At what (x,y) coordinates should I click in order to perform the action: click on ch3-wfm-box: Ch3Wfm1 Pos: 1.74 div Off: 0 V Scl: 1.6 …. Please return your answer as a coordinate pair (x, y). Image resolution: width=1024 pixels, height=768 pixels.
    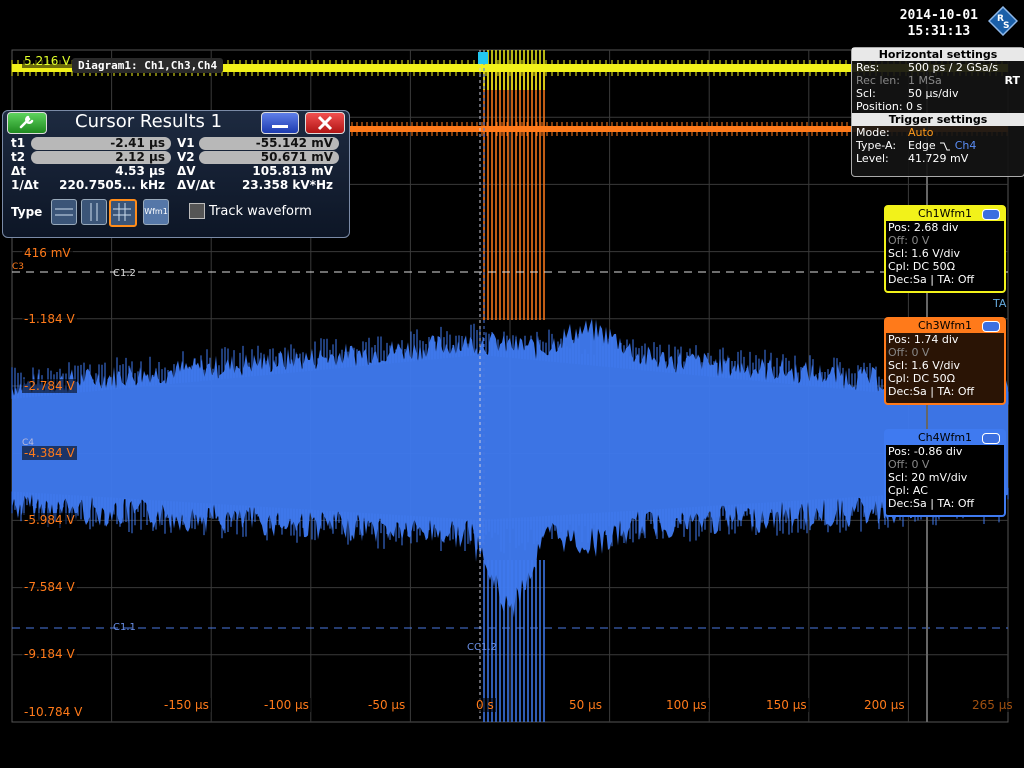
    Looking at the image, I should click on (945, 361).